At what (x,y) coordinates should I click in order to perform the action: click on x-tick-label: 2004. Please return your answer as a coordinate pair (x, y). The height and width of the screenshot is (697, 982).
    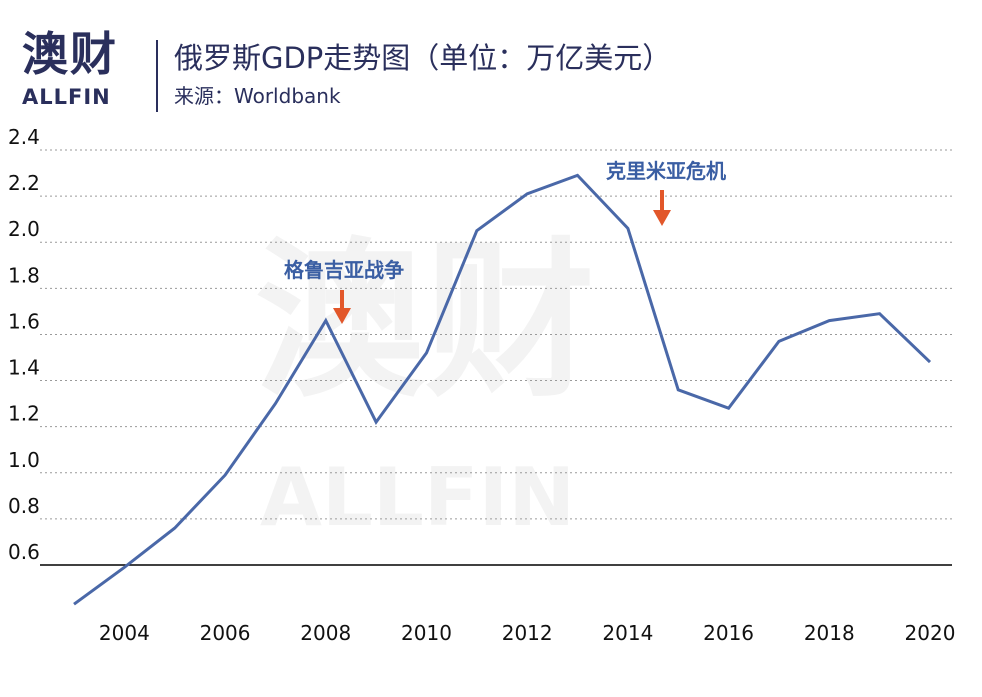
    Looking at the image, I should click on (124, 633).